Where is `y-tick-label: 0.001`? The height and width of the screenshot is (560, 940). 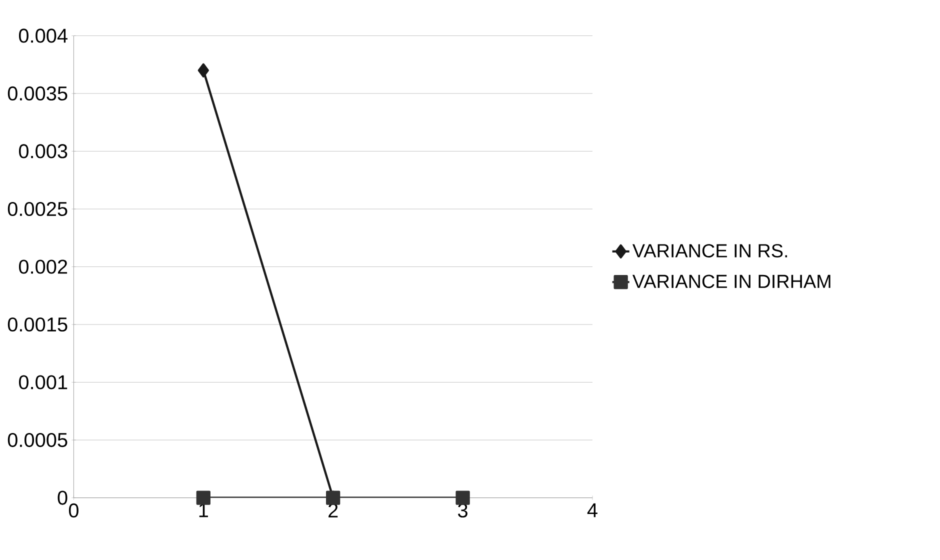
y-tick-label: 0.001 is located at coordinates (43, 382).